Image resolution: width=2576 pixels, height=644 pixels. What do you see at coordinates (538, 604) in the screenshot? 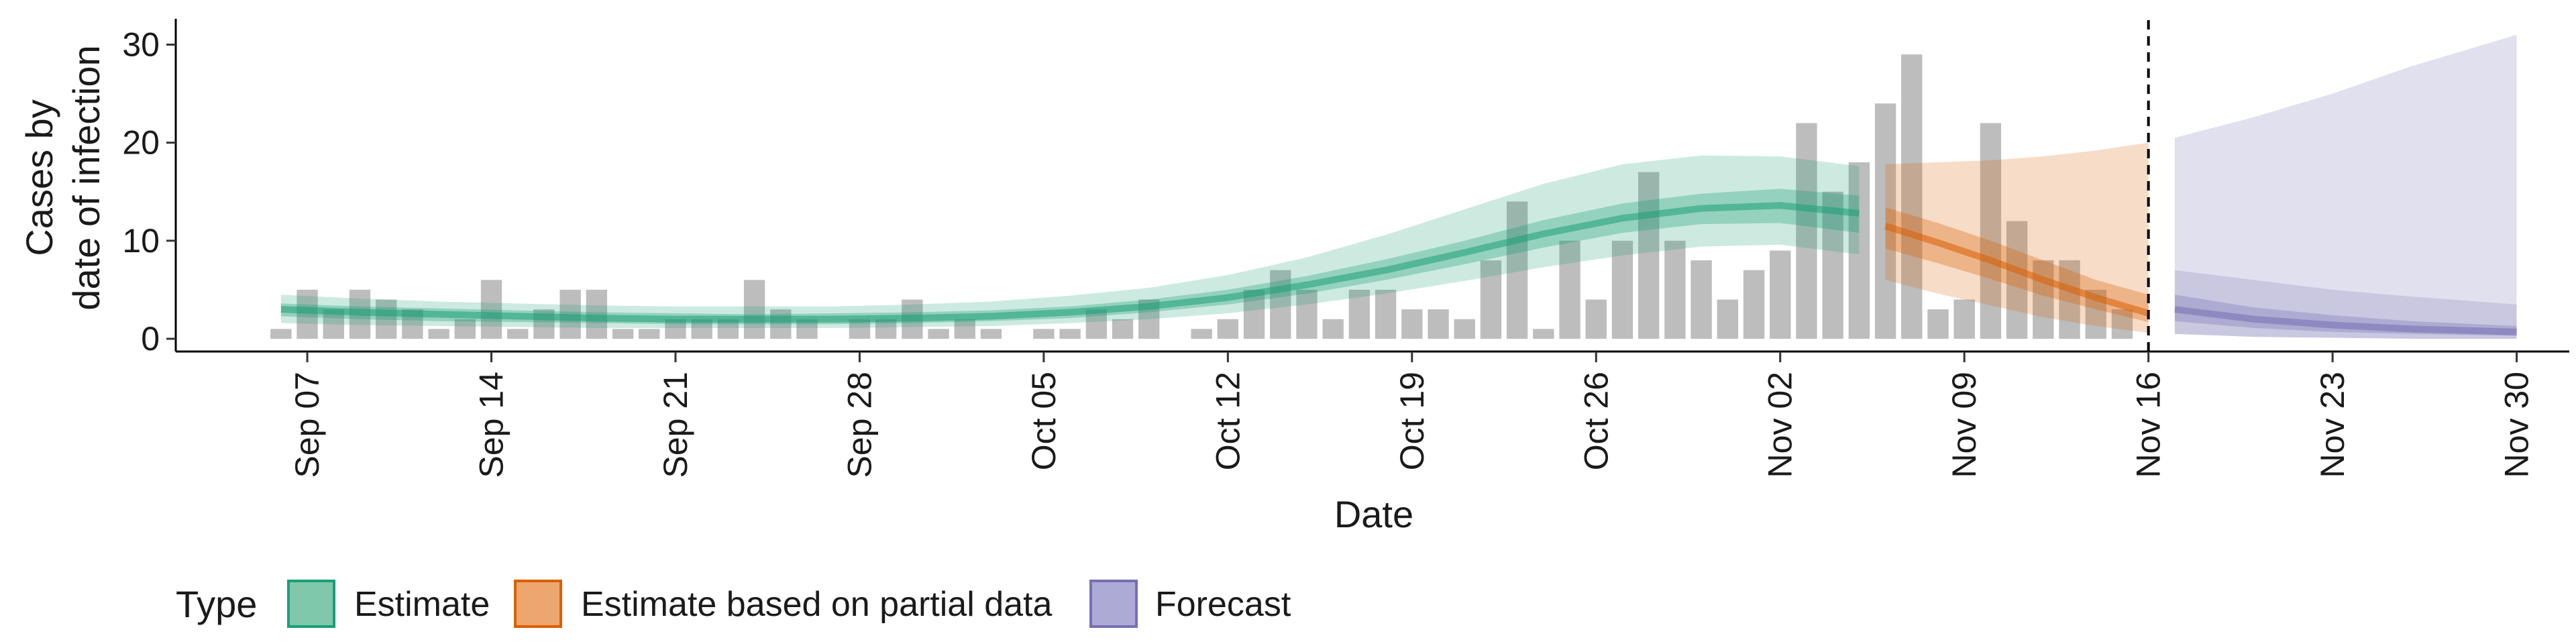
I see `legend-key-estimate-based-on-partial-data` at bounding box center [538, 604].